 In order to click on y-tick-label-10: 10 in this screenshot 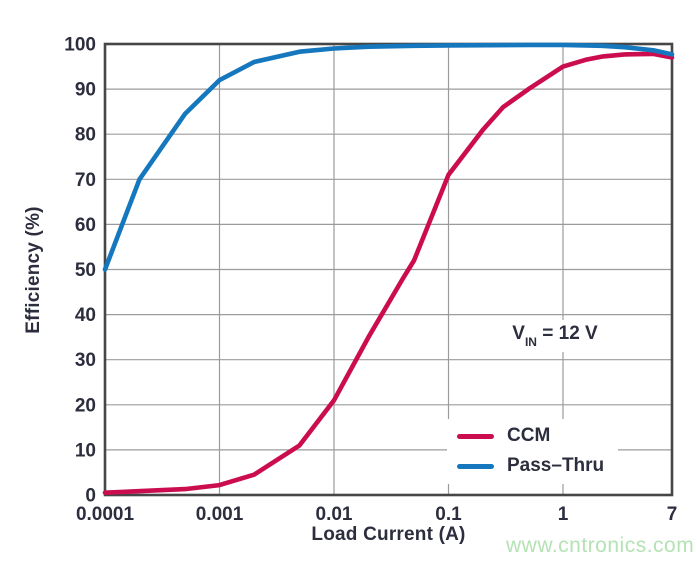, I will do `click(85, 450)`.